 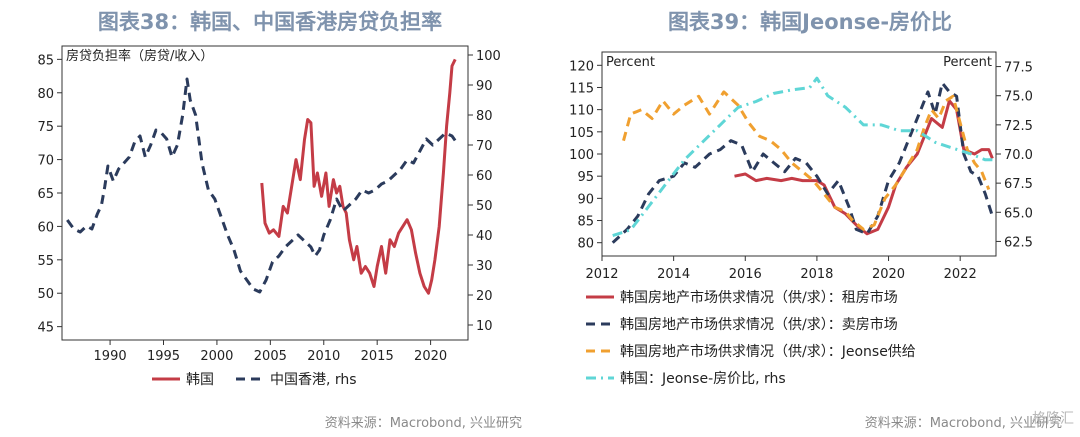 I want to click on right-y-right-tick-label: 65.0, so click(x=1018, y=213).